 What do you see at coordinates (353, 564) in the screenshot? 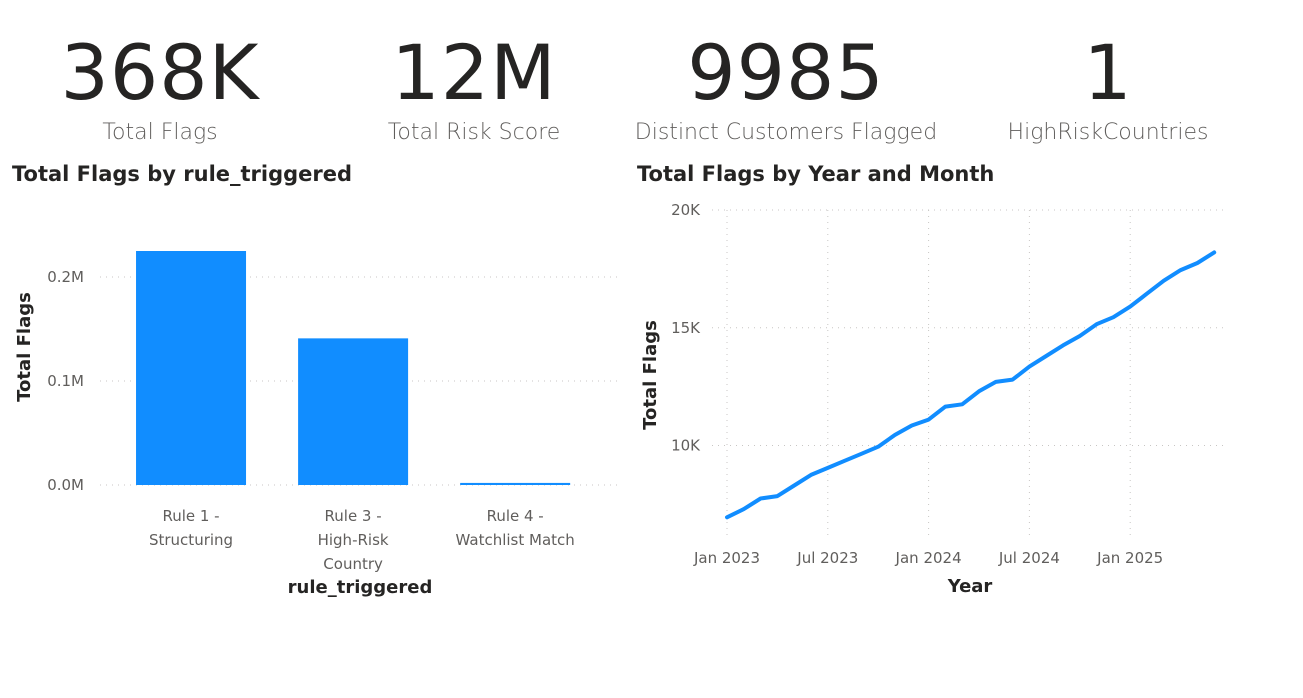
I see `x-tick-label-line: Country` at bounding box center [353, 564].